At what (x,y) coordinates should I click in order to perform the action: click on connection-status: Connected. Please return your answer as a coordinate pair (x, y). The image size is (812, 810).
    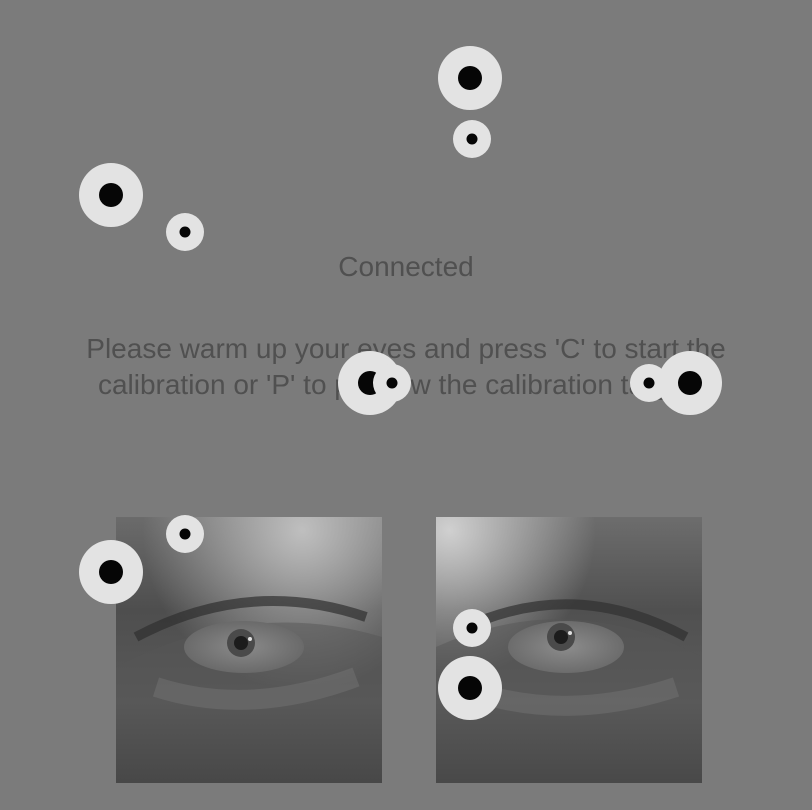
    Looking at the image, I should click on (406, 266).